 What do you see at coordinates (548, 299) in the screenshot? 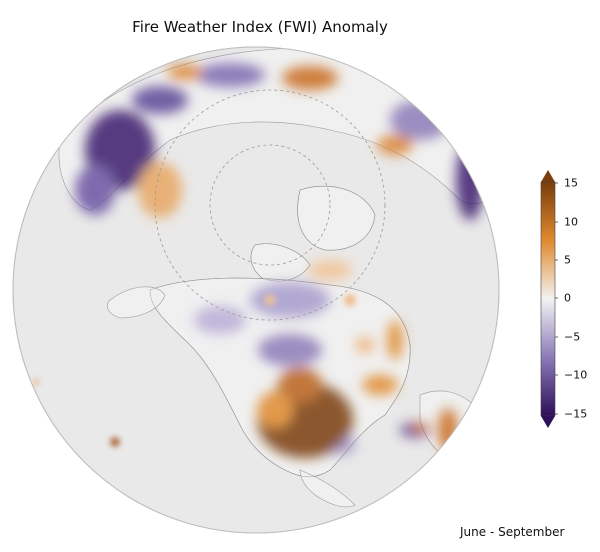
I see `colorbar-gradient` at bounding box center [548, 299].